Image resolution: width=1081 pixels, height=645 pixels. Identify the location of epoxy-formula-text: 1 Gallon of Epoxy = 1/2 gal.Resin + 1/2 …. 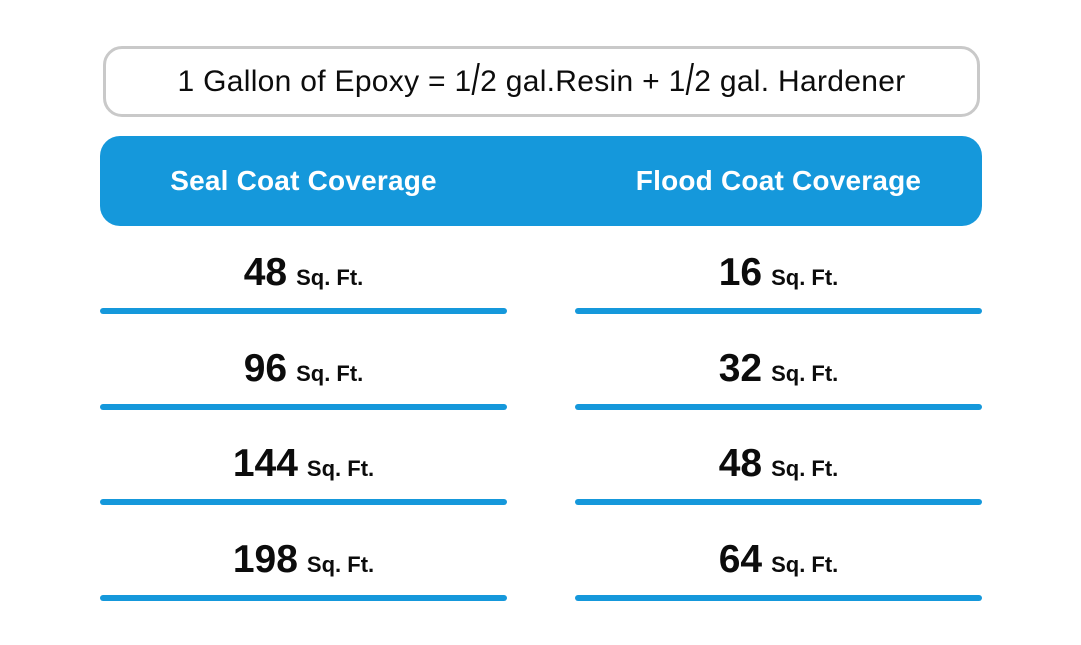
(541, 80).